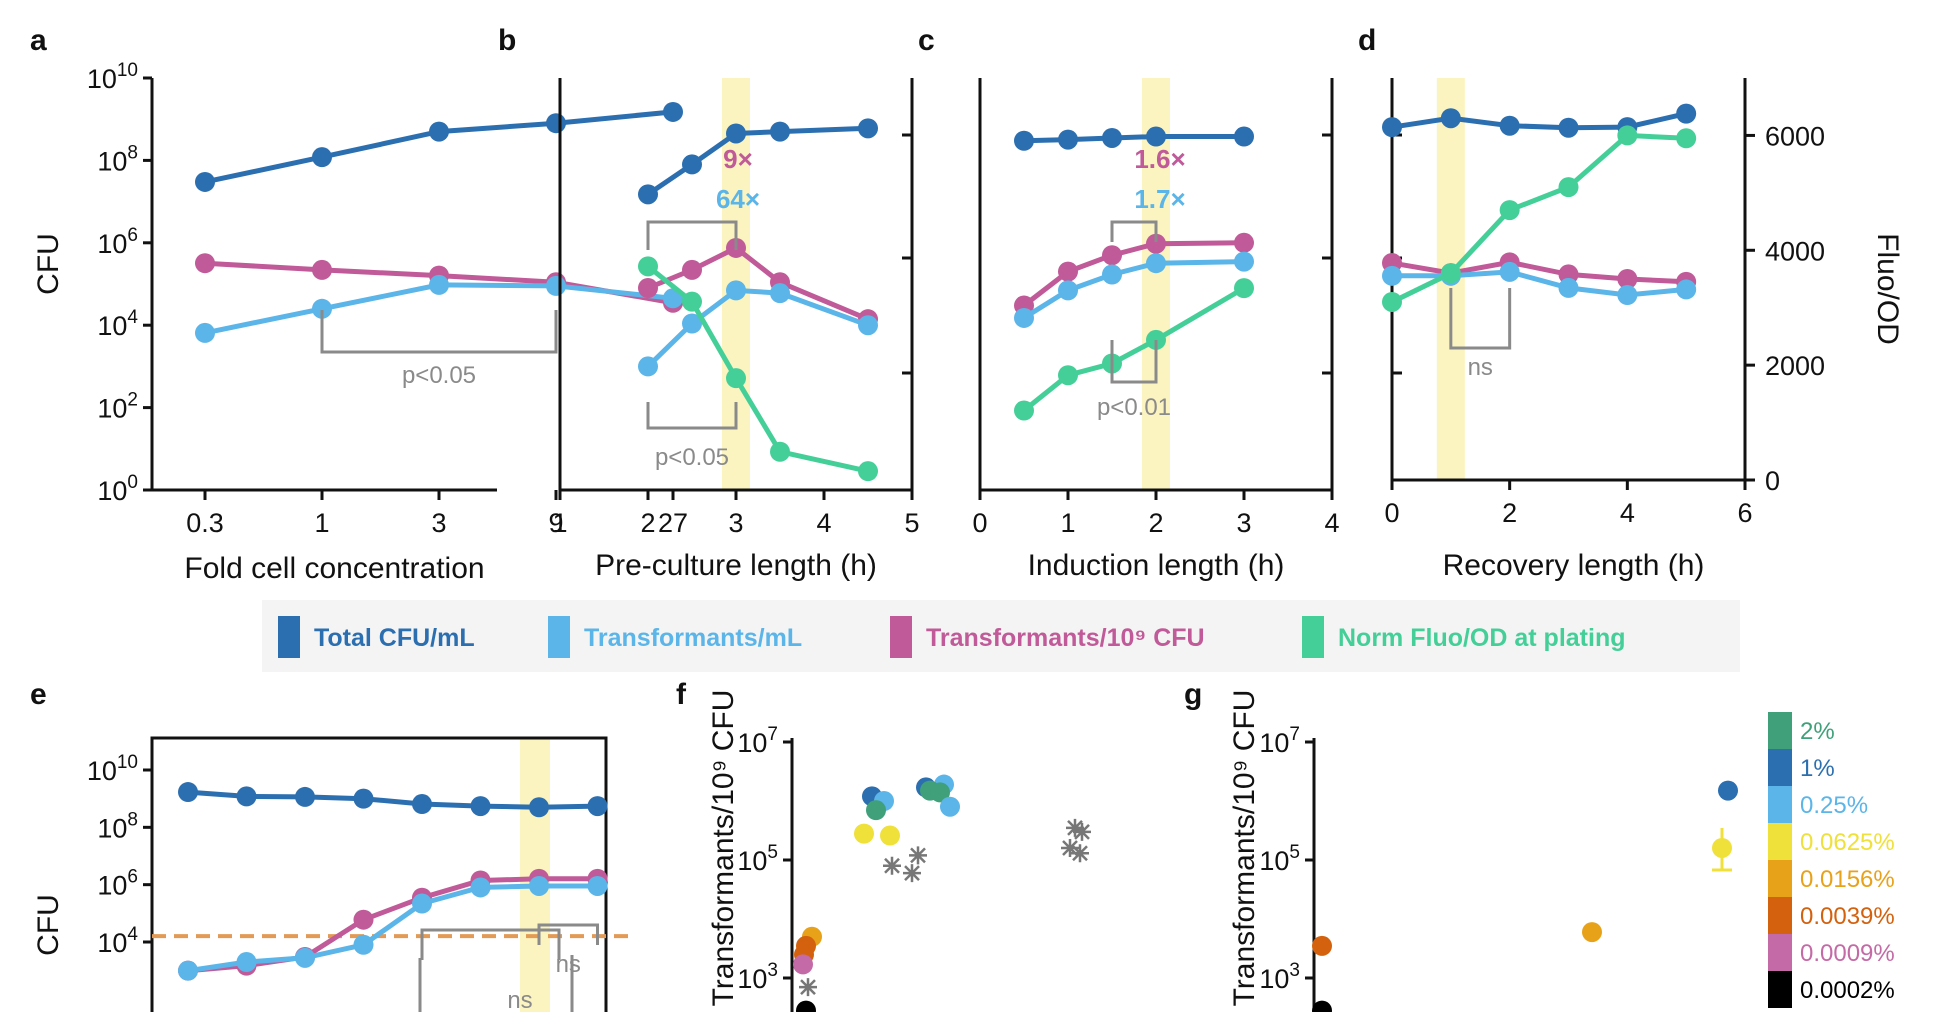 This screenshot has width=1952, height=1012. I want to click on panel-c-fold-label: 1.7×, so click(1159, 199).